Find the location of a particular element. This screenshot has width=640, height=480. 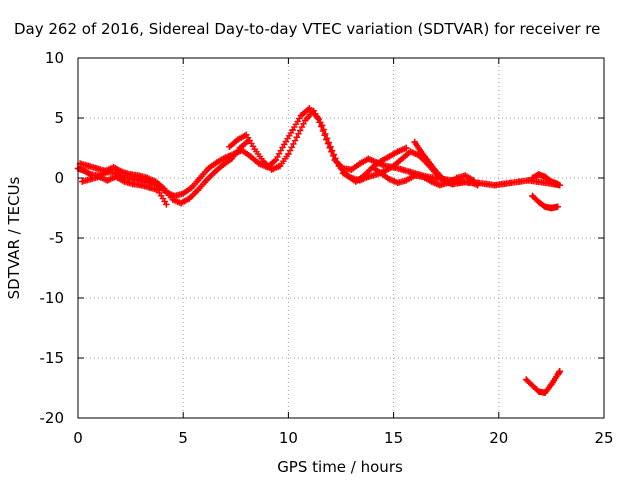

x-tick-label: 0 is located at coordinates (78, 438).